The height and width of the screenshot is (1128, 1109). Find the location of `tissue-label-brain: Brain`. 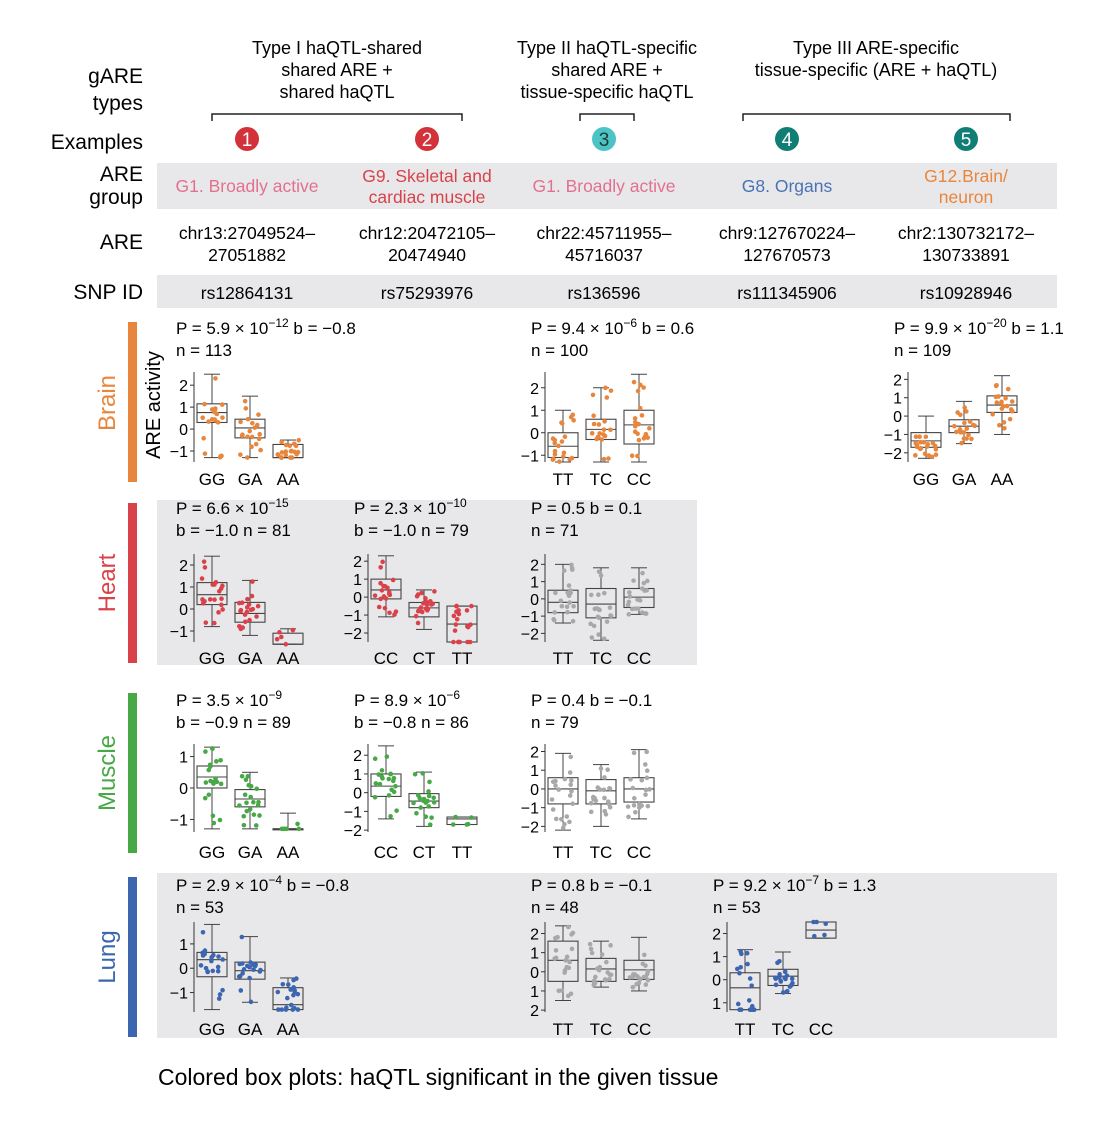

tissue-label-brain: Brain is located at coordinates (107, 403).